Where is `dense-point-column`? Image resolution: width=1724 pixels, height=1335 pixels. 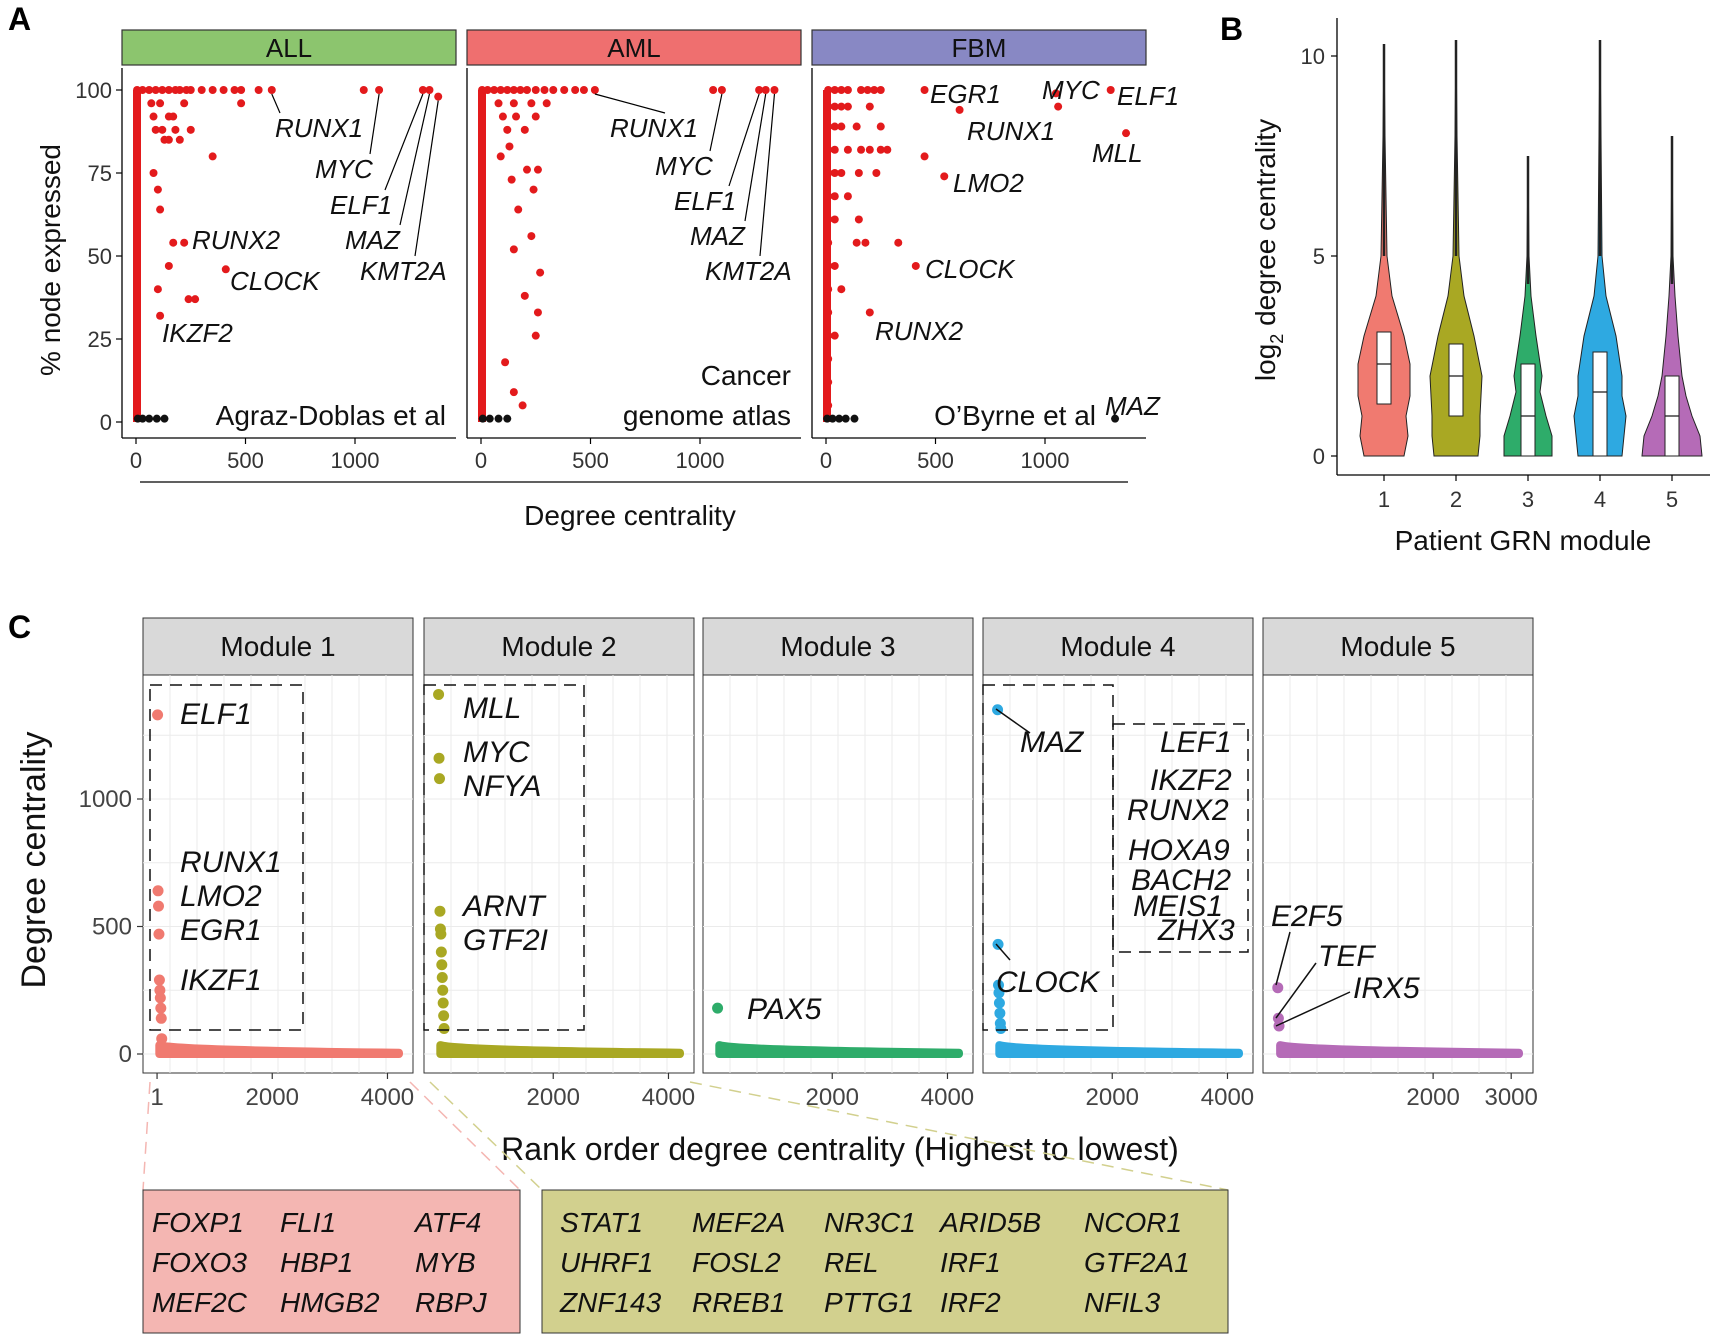
dense-point-column is located at coordinates (482, 256).